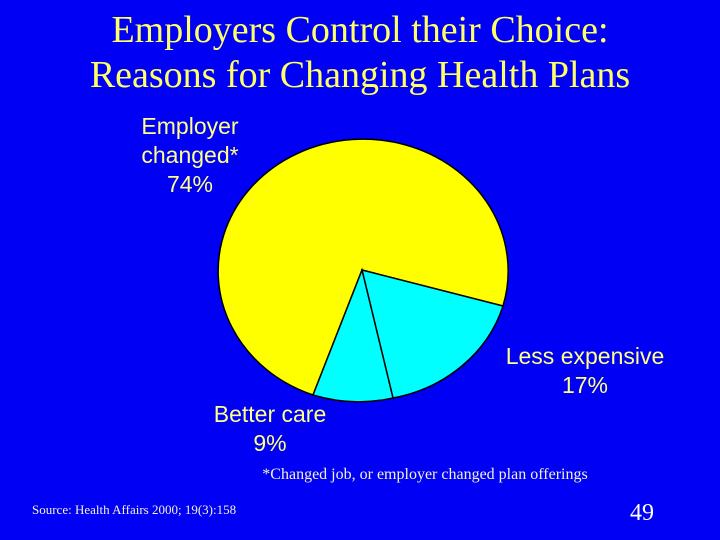  I want to click on slice-less-expensive, so click(432, 333).